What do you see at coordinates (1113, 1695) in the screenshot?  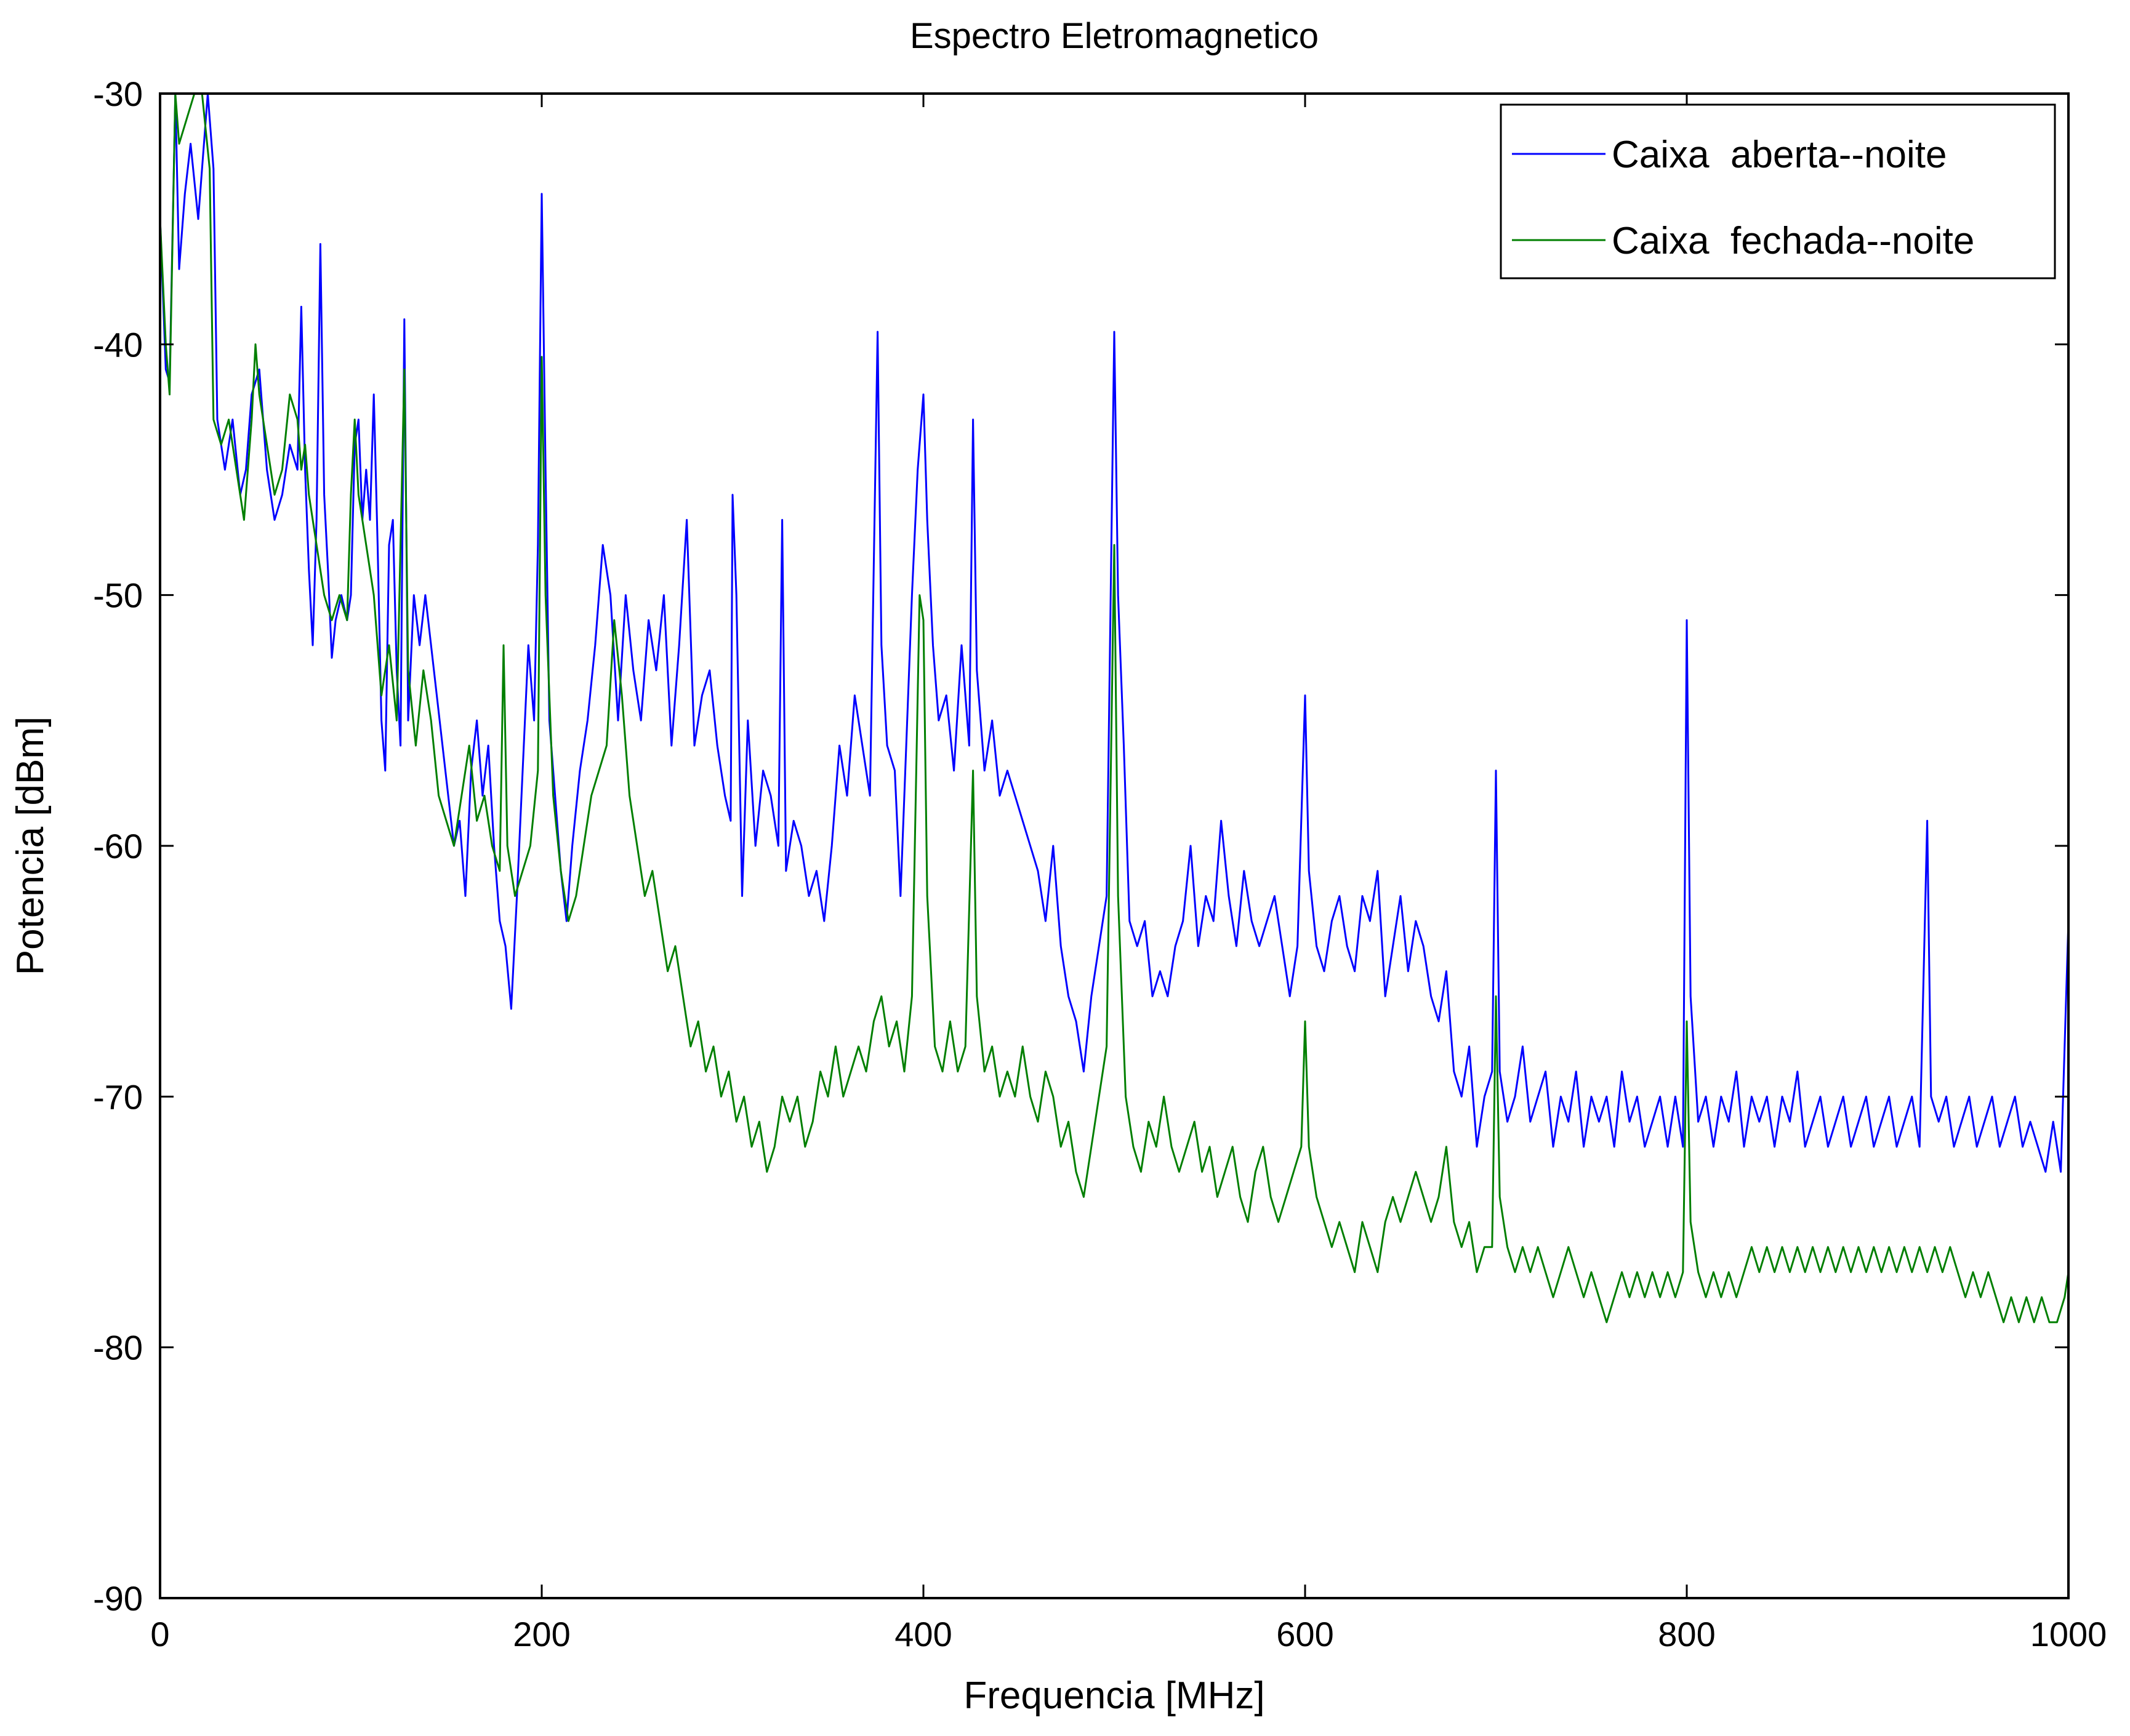 I see `x-axis-title: Frequencia [MHz]` at bounding box center [1113, 1695].